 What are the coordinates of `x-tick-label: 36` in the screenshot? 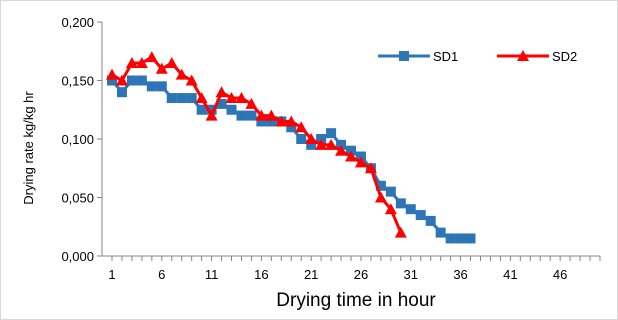 It's located at (460, 274).